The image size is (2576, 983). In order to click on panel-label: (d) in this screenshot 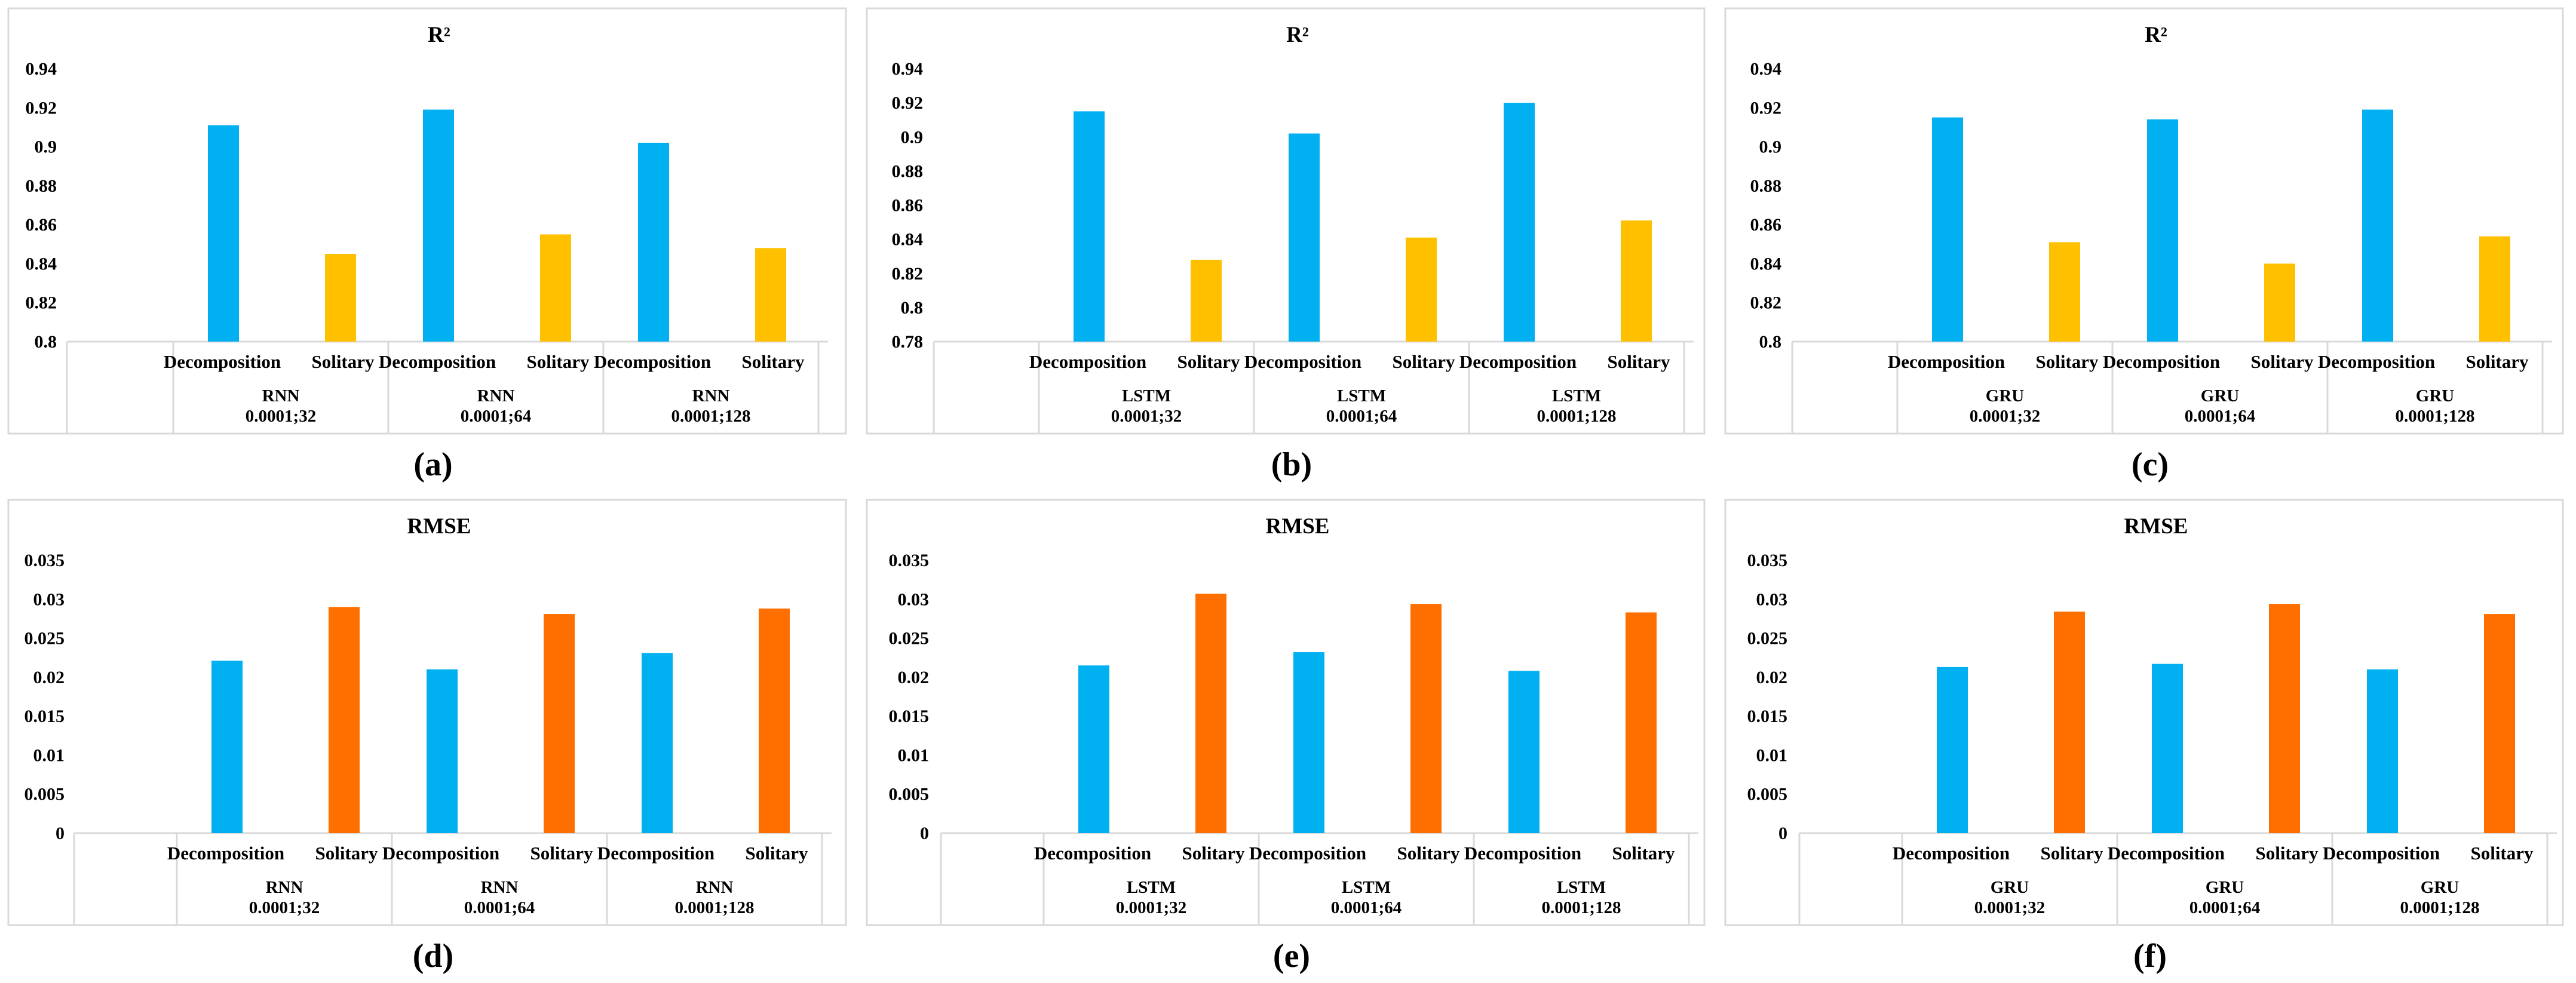, I will do `click(433, 957)`.